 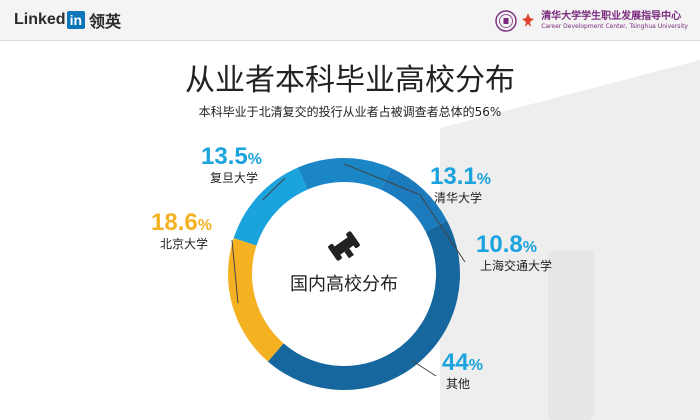 I want to click on chart-subtitle: 本科毕业于北清复交的投行从业者占被调查者总体的56%, so click(x=350, y=111).